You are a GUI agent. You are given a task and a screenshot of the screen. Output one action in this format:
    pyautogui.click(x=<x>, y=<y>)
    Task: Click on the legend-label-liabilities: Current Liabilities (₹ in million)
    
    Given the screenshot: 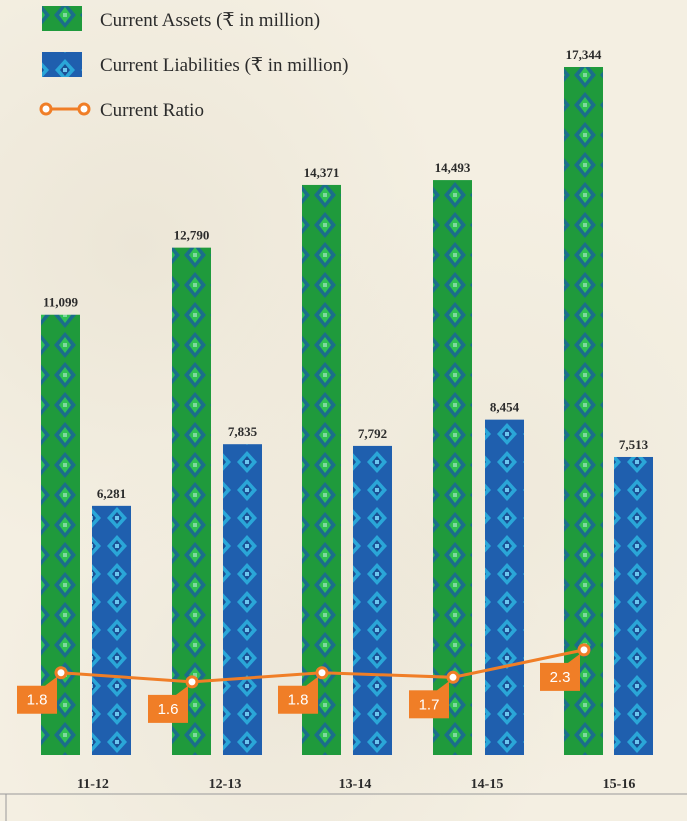 What is the action you would take?
    pyautogui.click(x=224, y=65)
    